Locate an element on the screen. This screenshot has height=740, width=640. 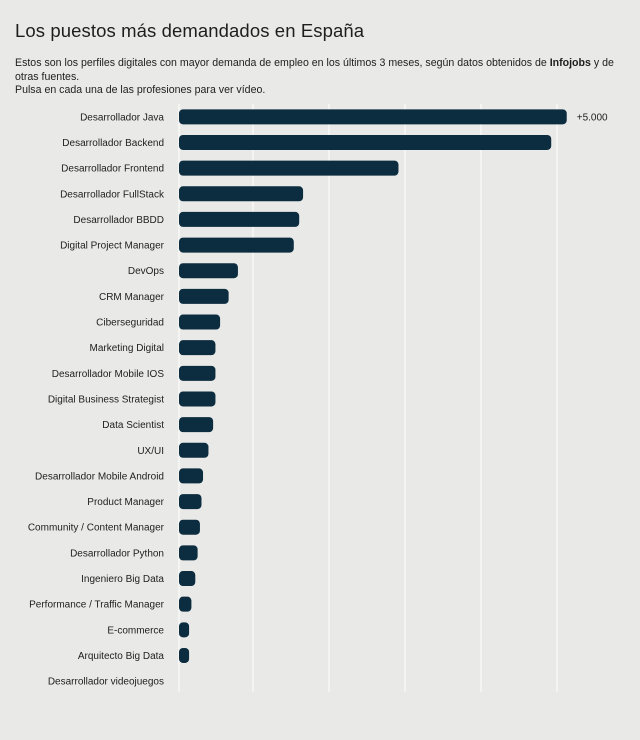
bar-row: Desarrollador Backend is located at coordinates (307, 142).